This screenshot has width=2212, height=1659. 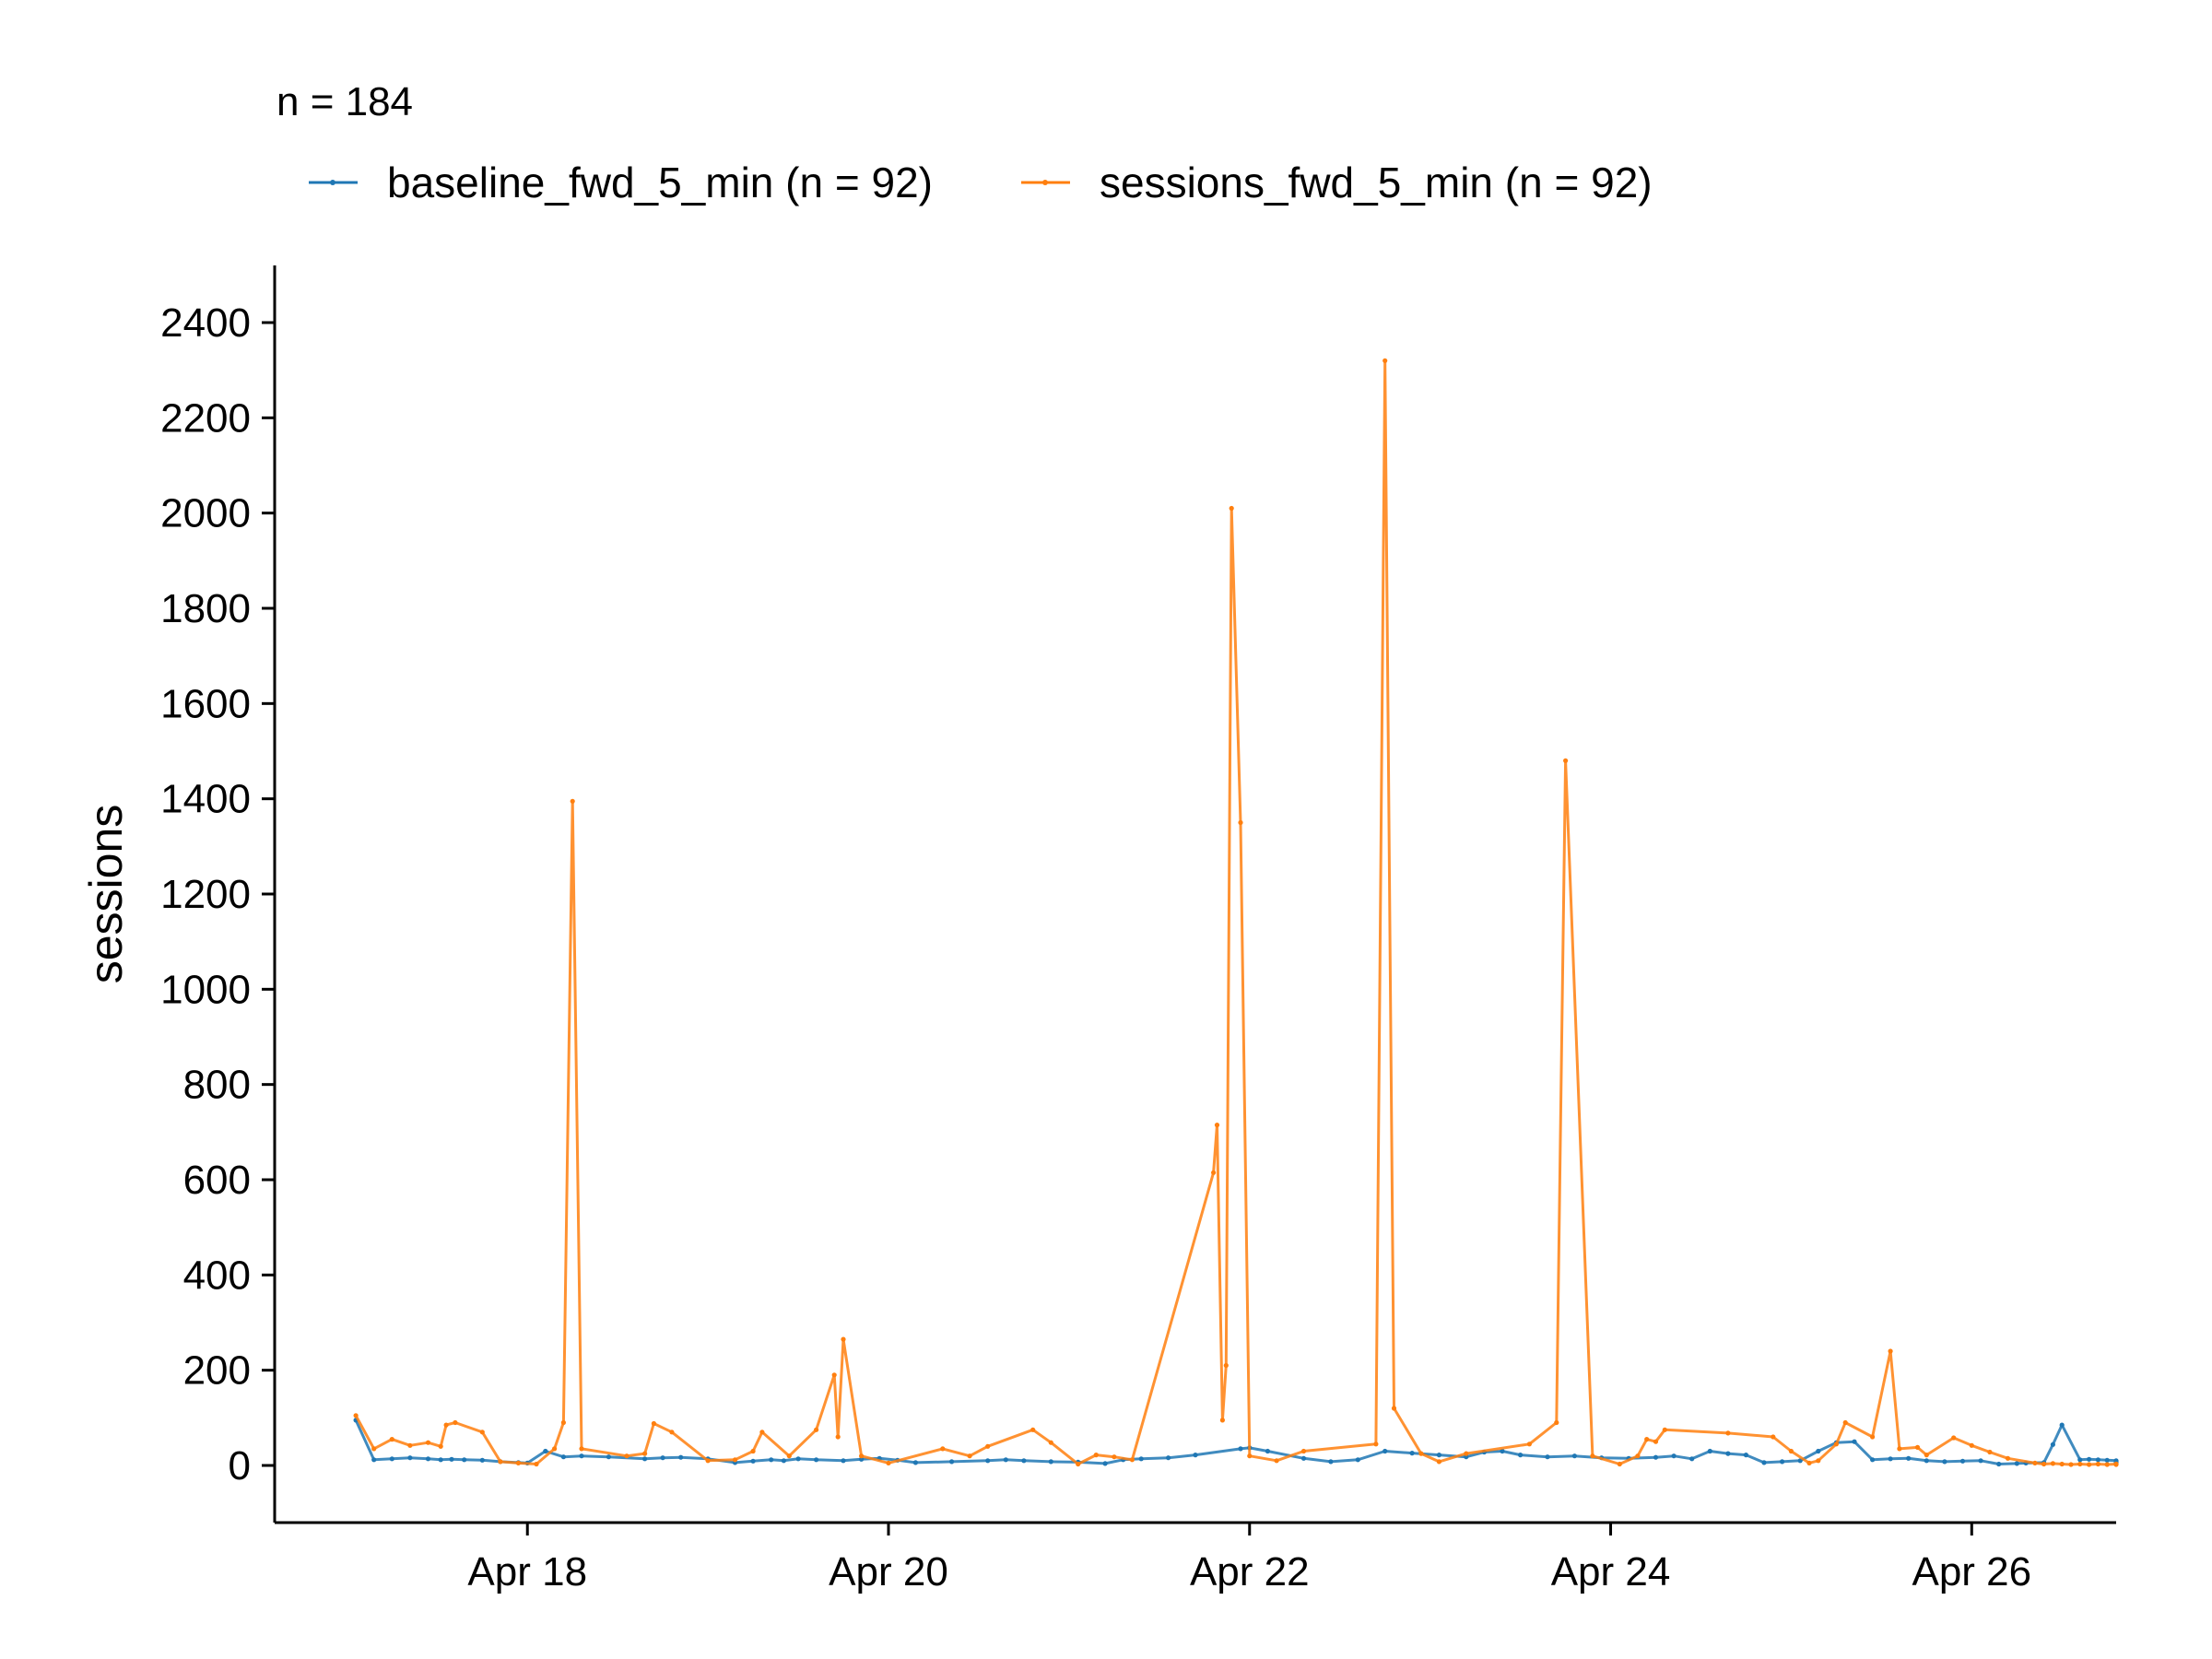 I want to click on y-tick-label: 2000, so click(x=205, y=513).